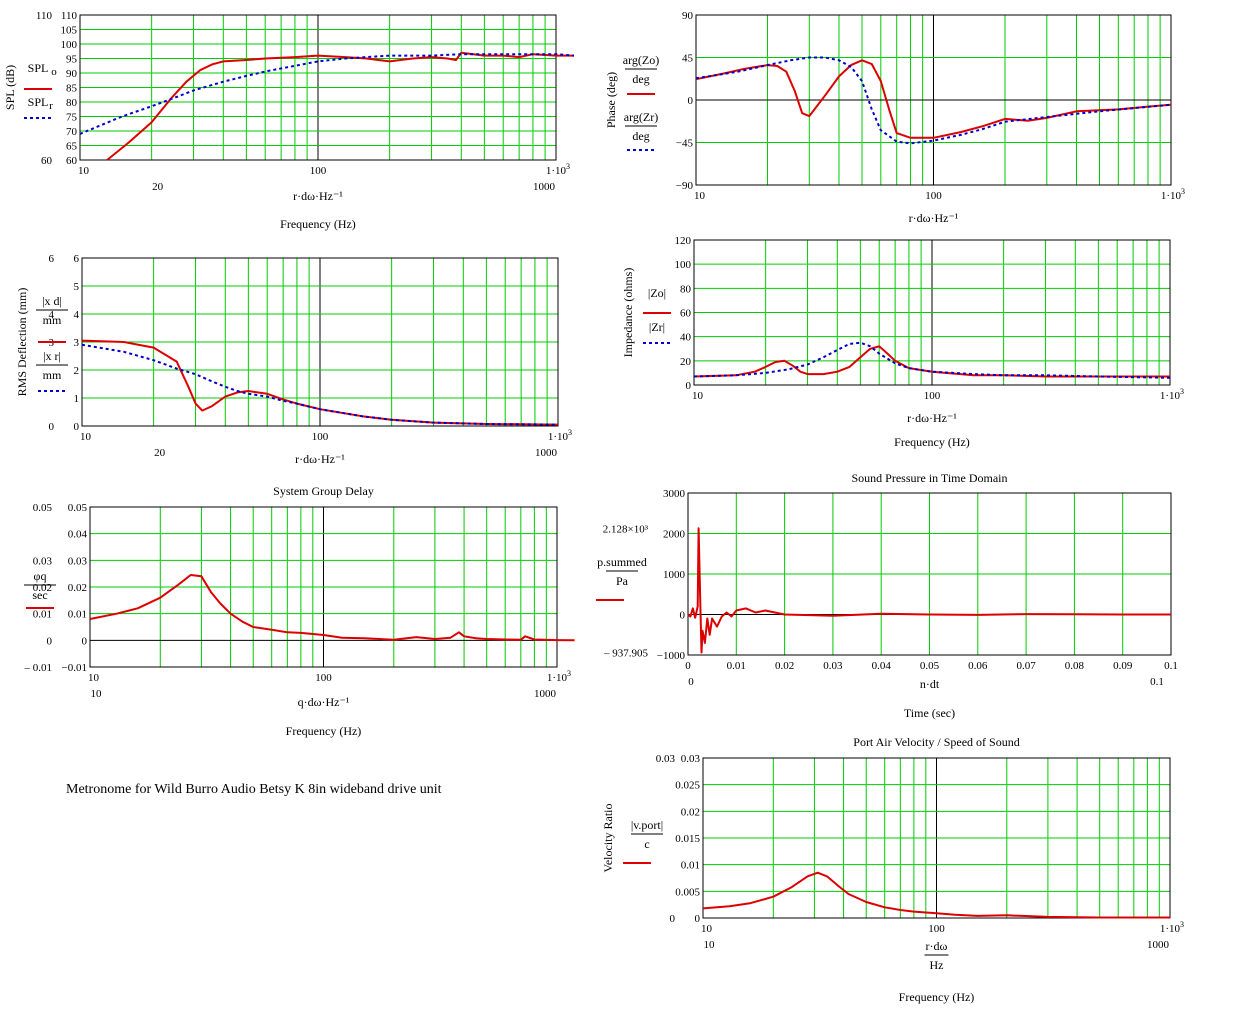  I want to click on impedance-xtick-label: 1·10³, so click(1172, 394).